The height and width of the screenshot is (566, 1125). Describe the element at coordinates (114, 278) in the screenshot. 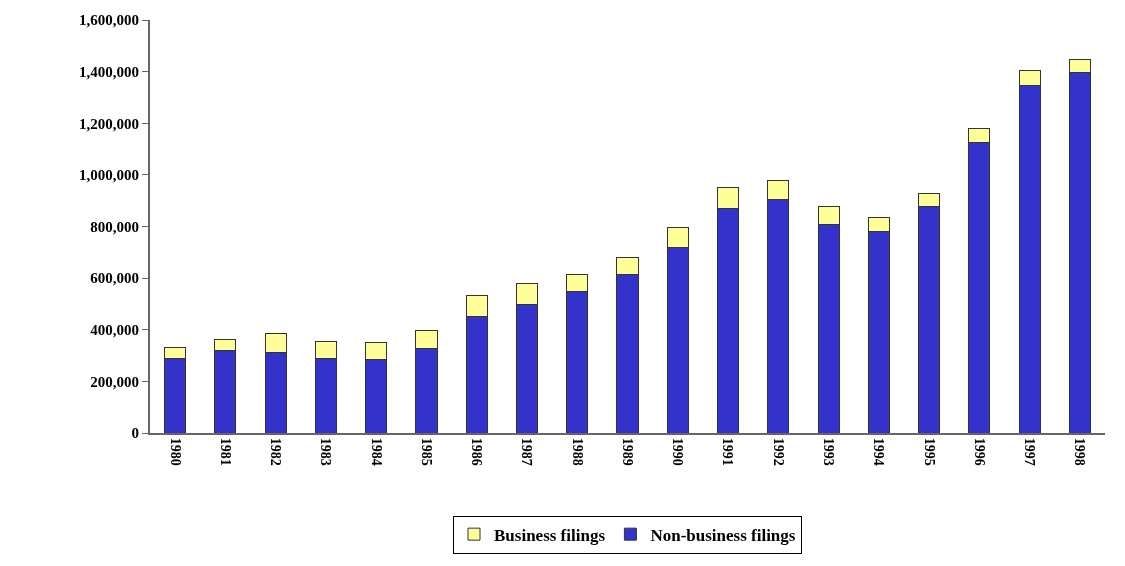

I see `y-tick-label: 600,000` at that location.